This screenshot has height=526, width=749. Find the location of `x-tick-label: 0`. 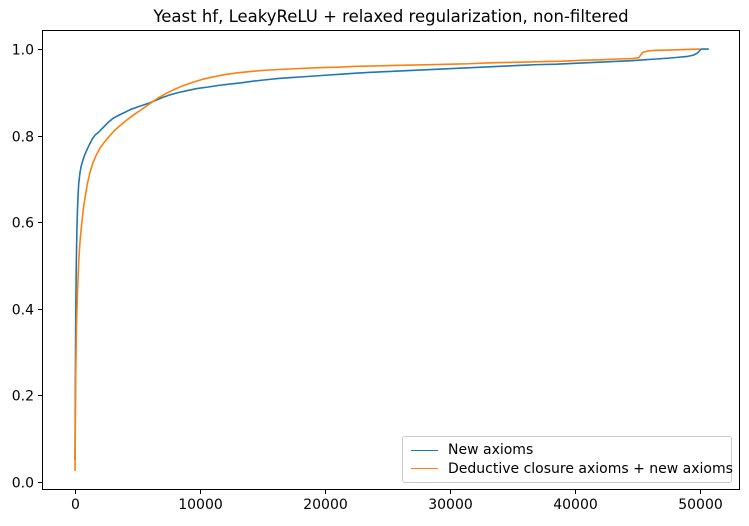

x-tick-label: 0 is located at coordinates (75, 505).